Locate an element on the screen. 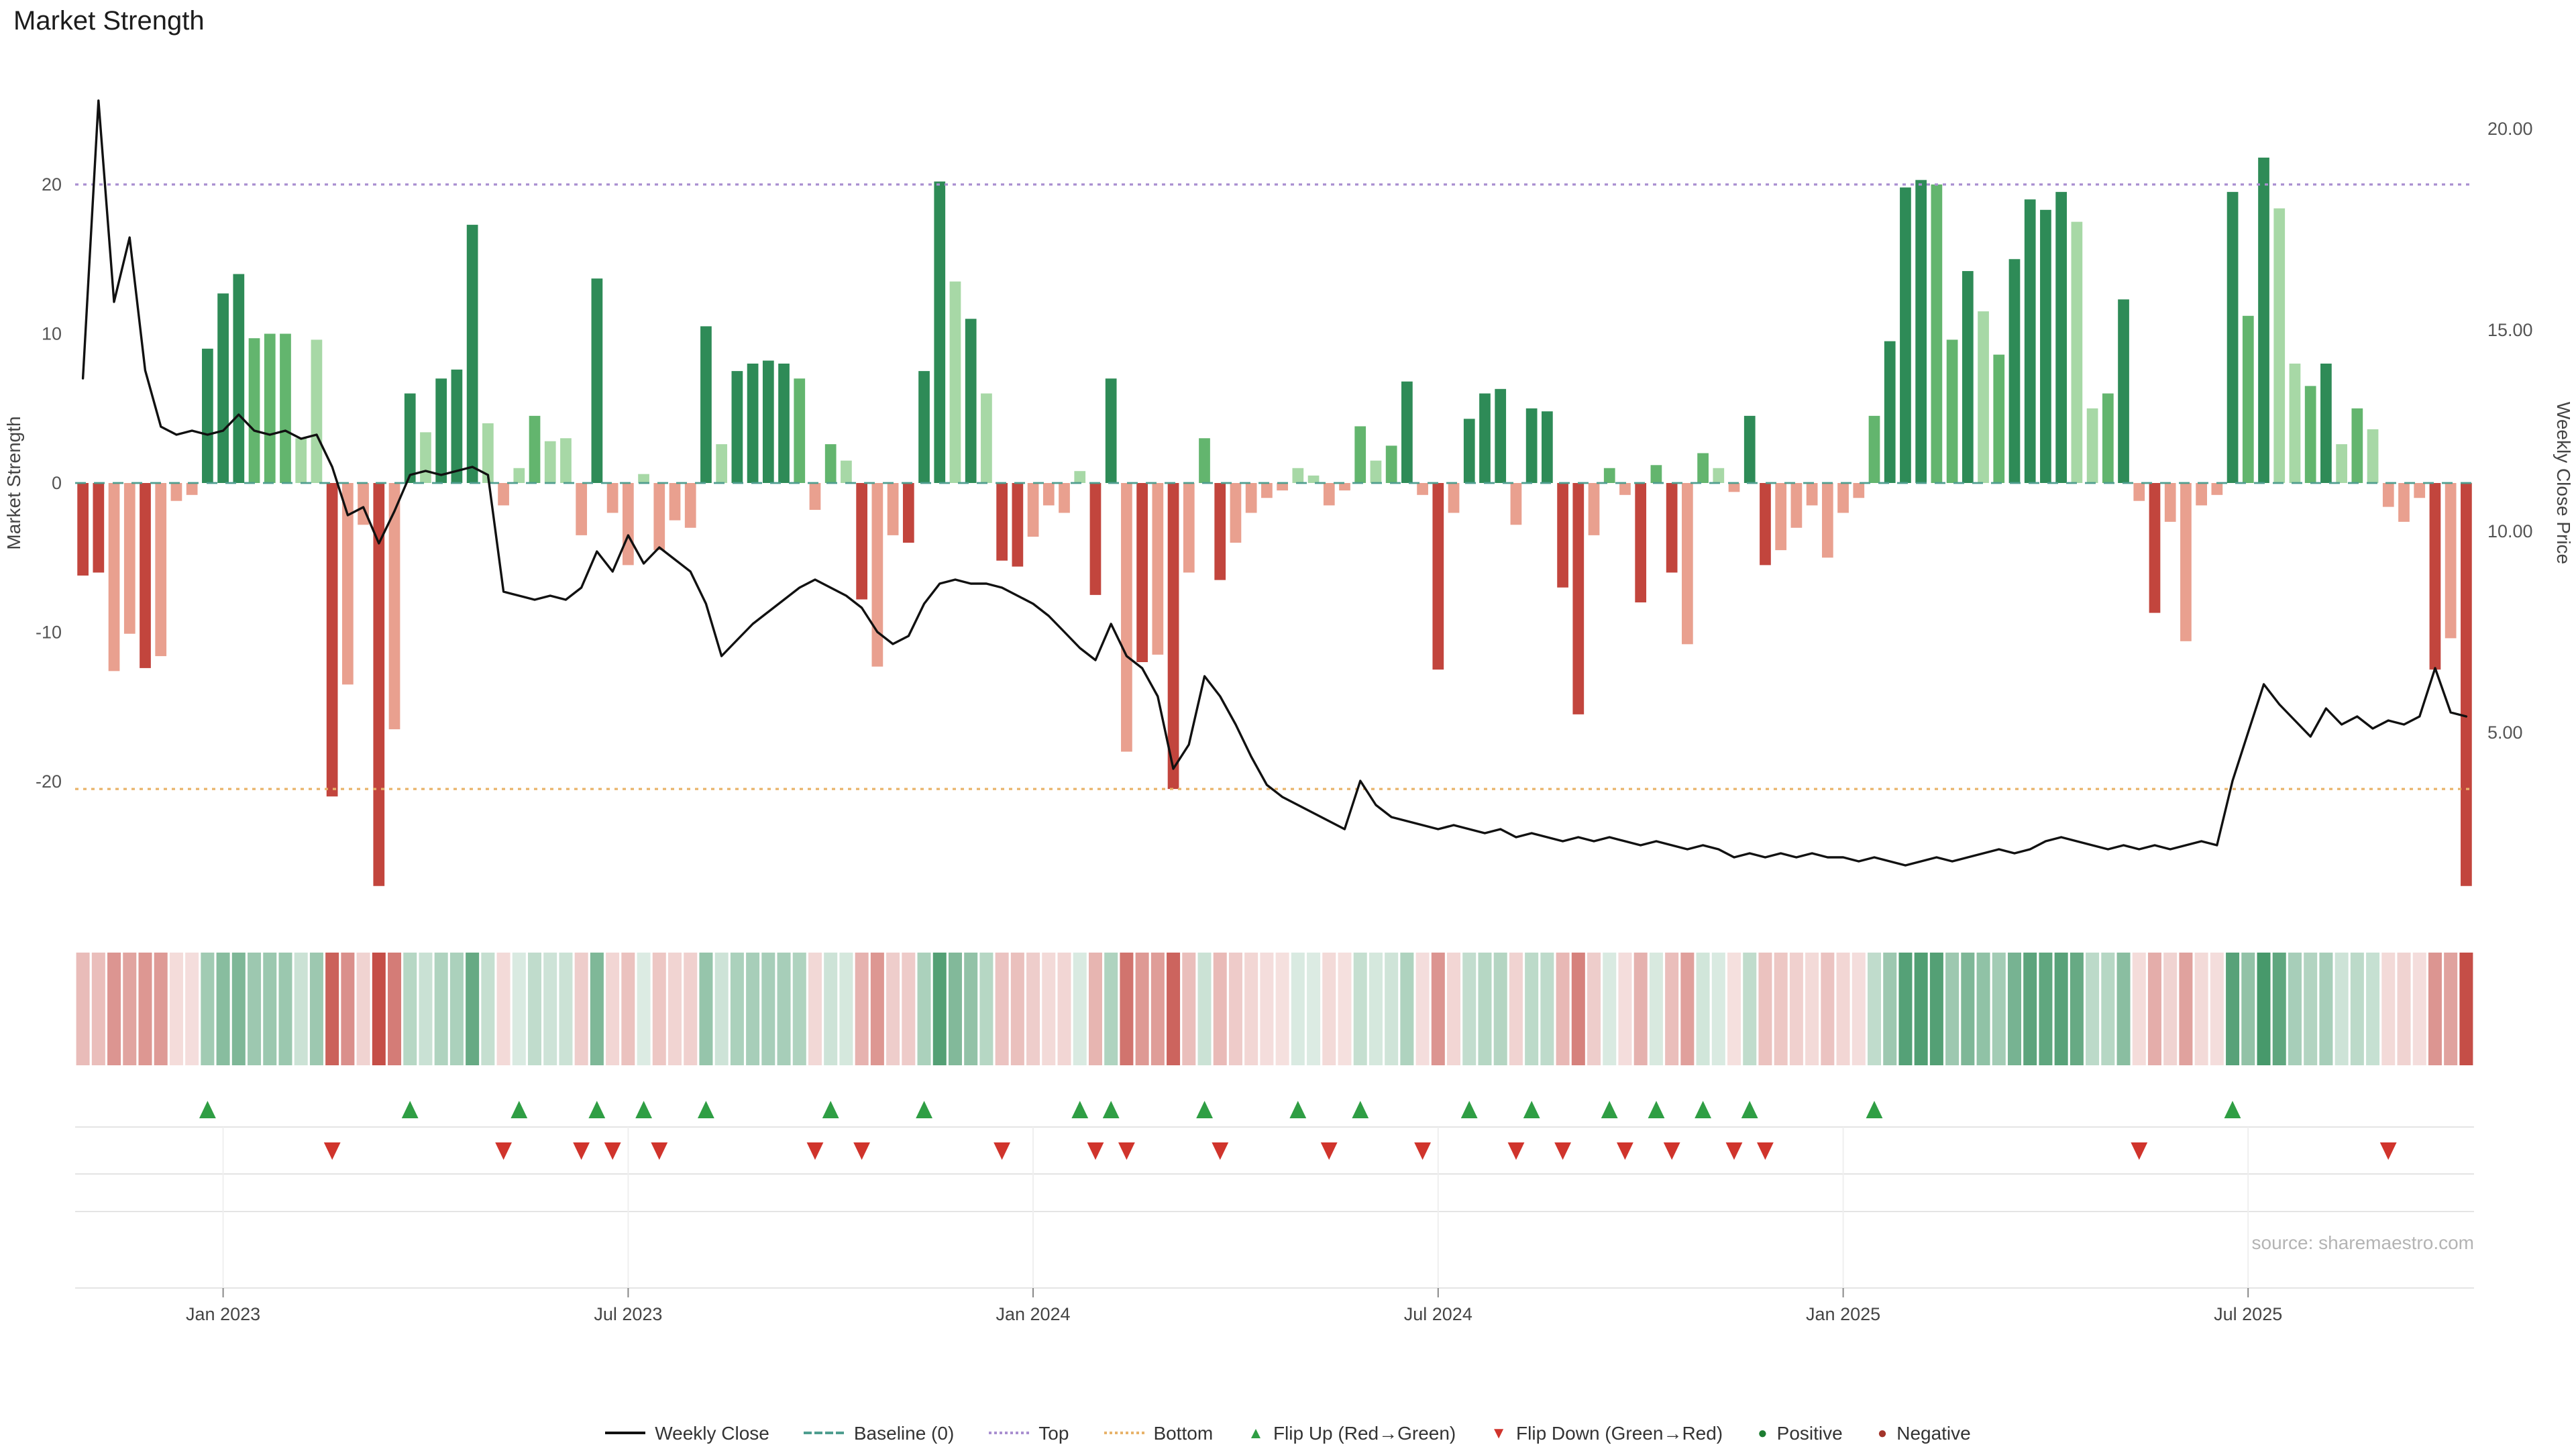 The width and height of the screenshot is (2576, 1449). legend-label: Top is located at coordinates (1053, 1433).